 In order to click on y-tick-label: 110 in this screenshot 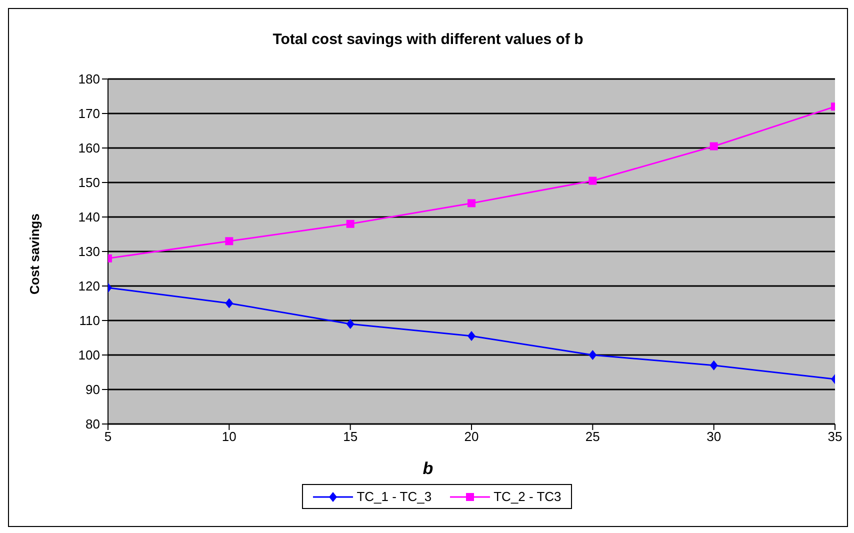, I will do `click(89, 320)`.